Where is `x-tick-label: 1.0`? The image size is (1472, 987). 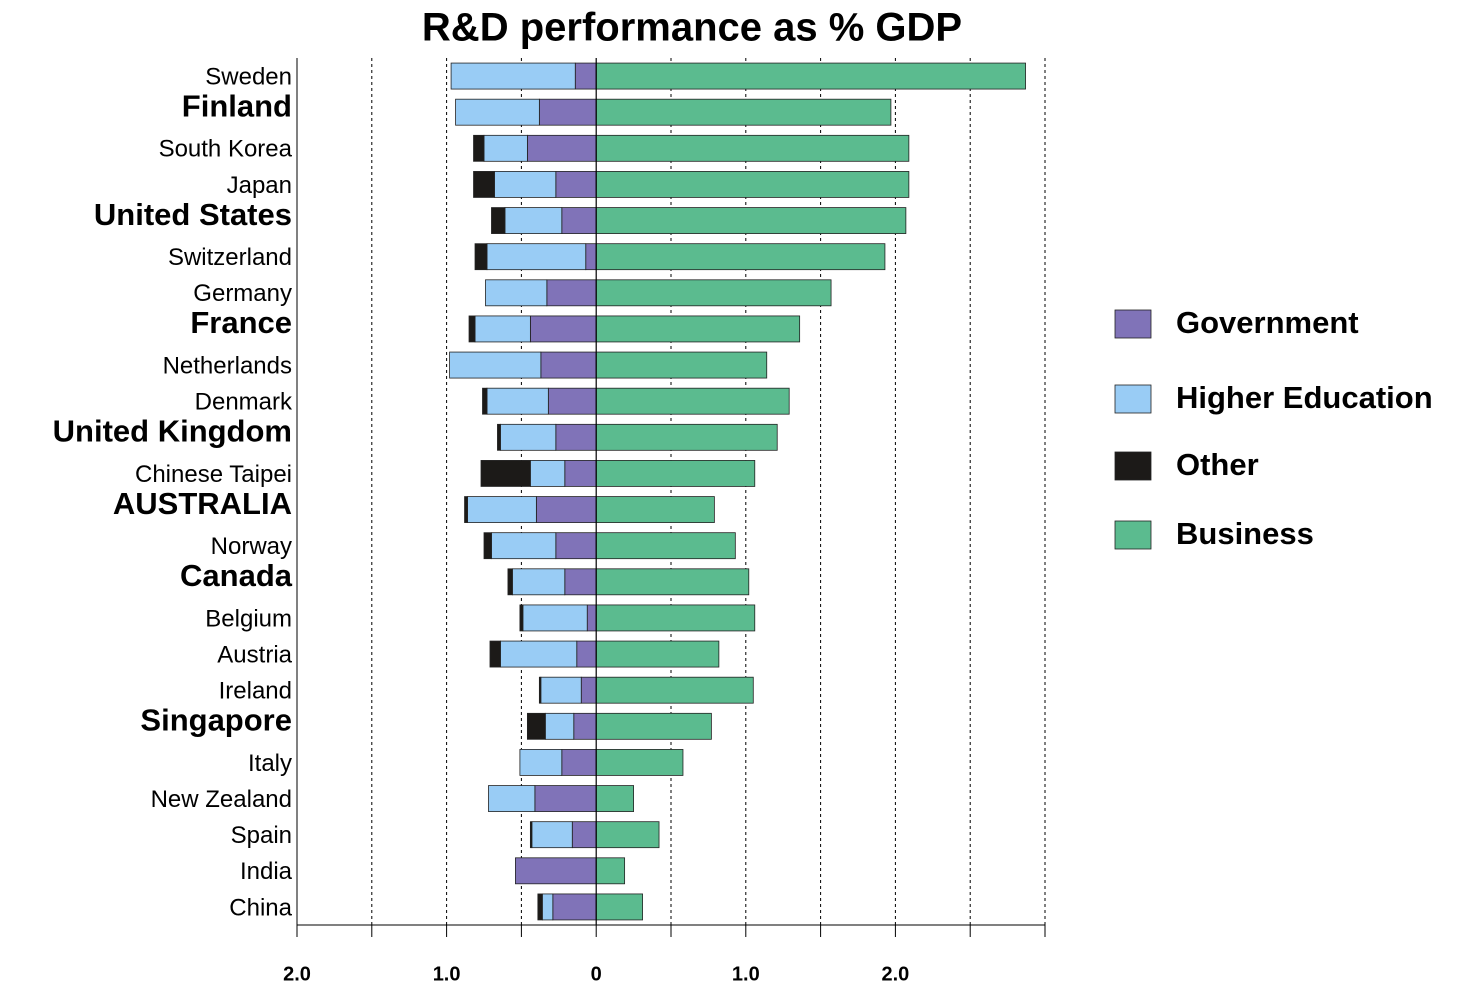 x-tick-label: 1.0 is located at coordinates (447, 974).